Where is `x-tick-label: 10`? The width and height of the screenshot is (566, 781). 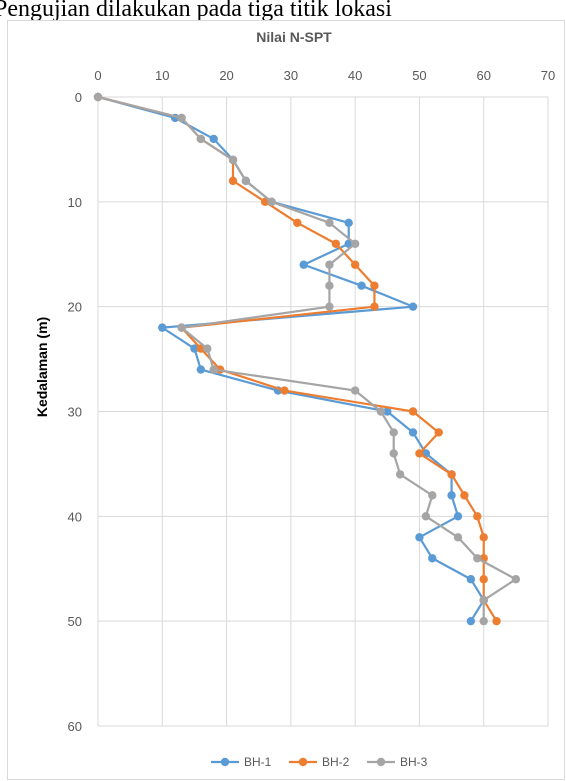
x-tick-label: 10 is located at coordinates (162, 75).